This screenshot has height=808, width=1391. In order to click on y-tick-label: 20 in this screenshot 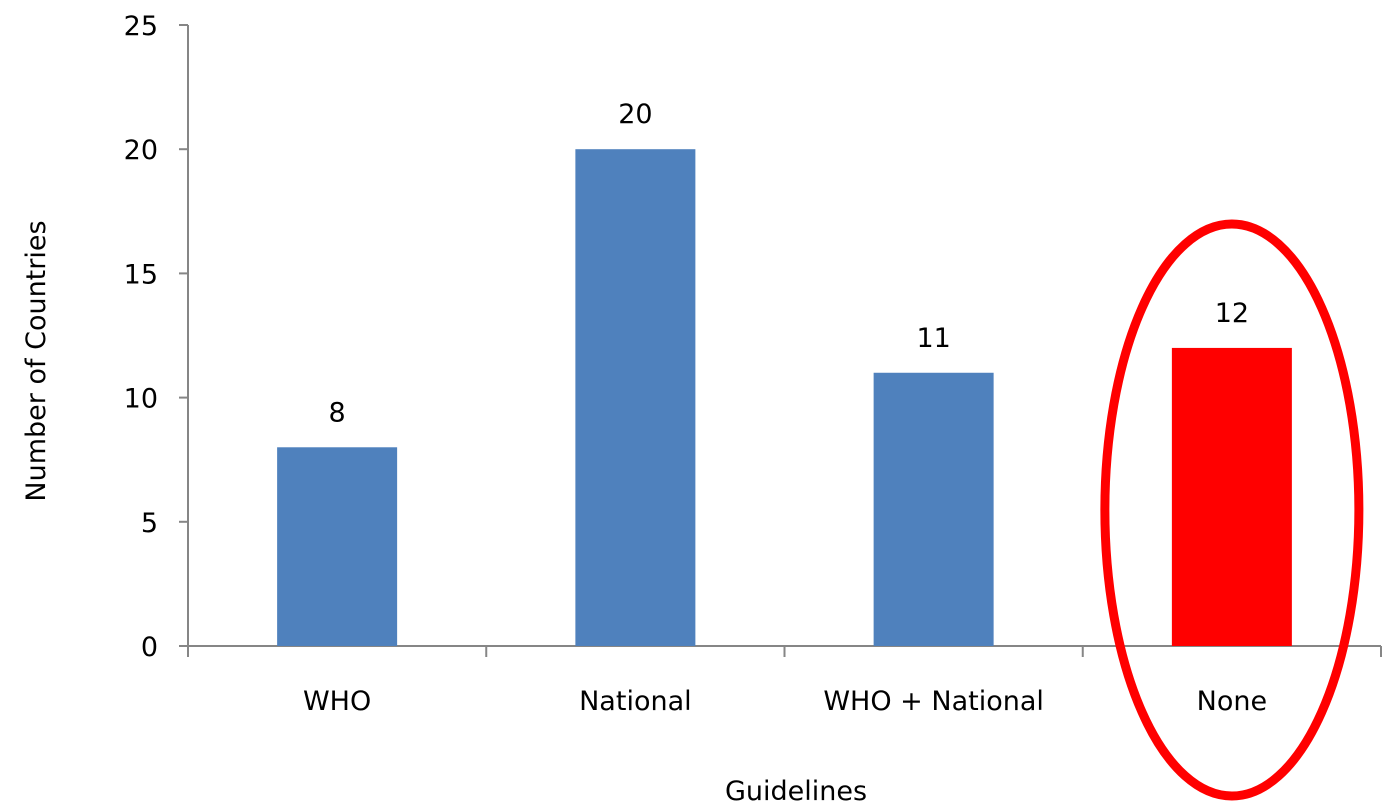, I will do `click(141, 150)`.